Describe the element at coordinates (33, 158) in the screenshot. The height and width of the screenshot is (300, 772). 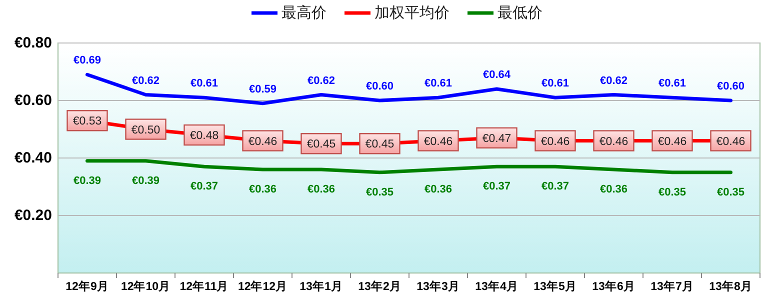
I see `y-tick-label: €0.40` at that location.